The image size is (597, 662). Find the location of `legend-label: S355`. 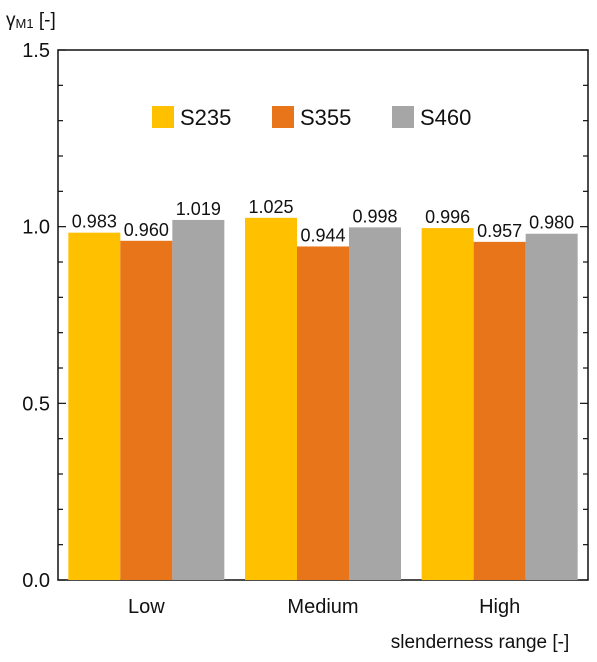

legend-label: S355 is located at coordinates (325, 117).